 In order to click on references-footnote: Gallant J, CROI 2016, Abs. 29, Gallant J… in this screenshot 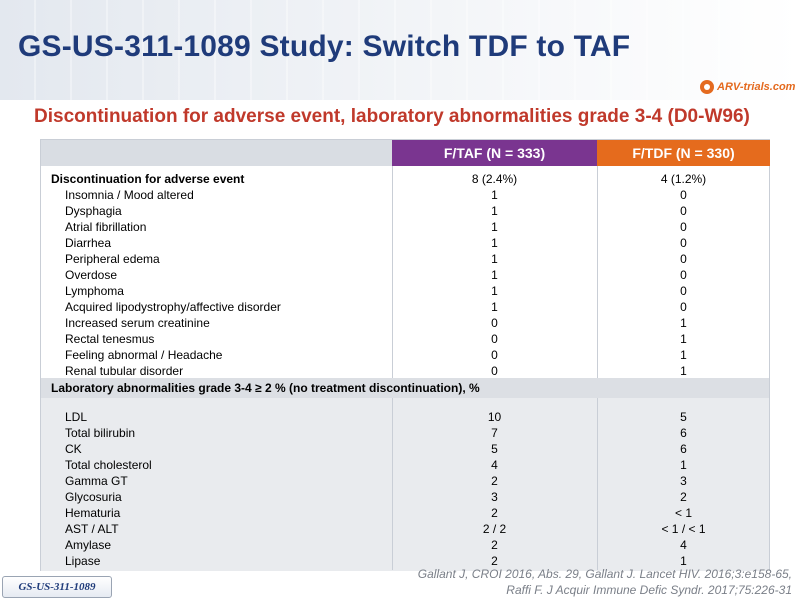, I will do `click(604, 582)`.